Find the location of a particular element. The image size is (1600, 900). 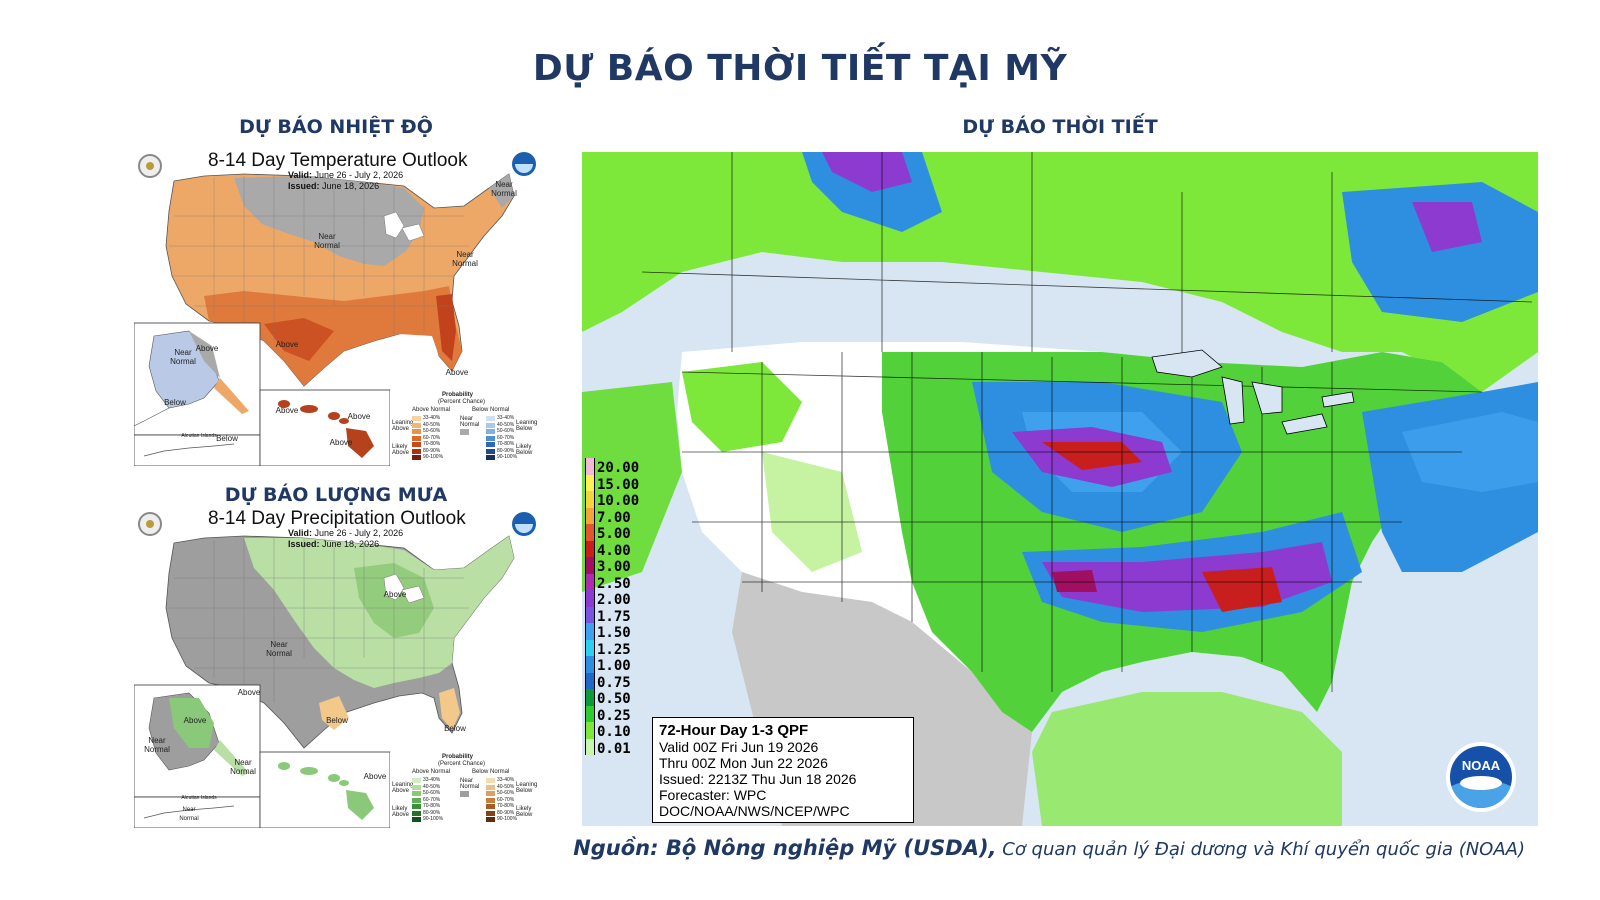

legend-below-range: 40-50% is located at coordinates (506, 424).